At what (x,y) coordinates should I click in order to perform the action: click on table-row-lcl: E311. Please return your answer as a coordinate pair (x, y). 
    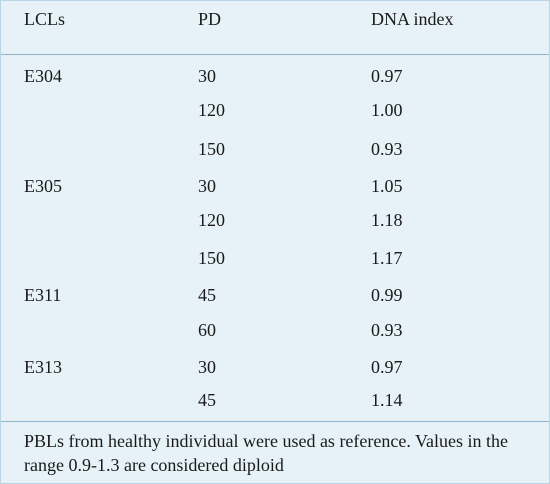
    Looking at the image, I should click on (43, 295).